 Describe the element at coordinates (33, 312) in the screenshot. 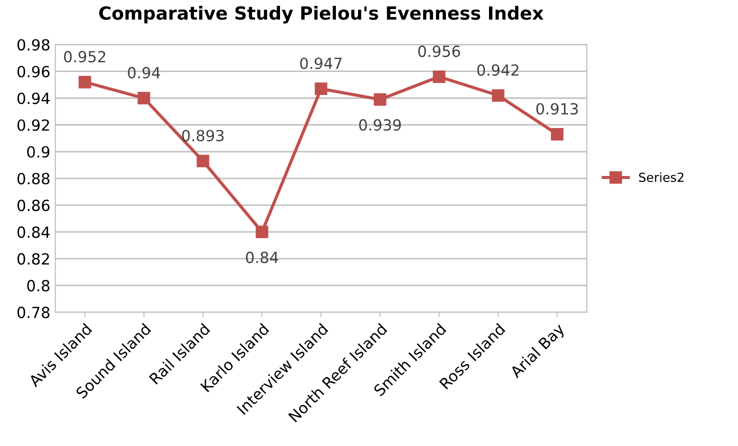

I see `y-tick-label: 0.78` at that location.